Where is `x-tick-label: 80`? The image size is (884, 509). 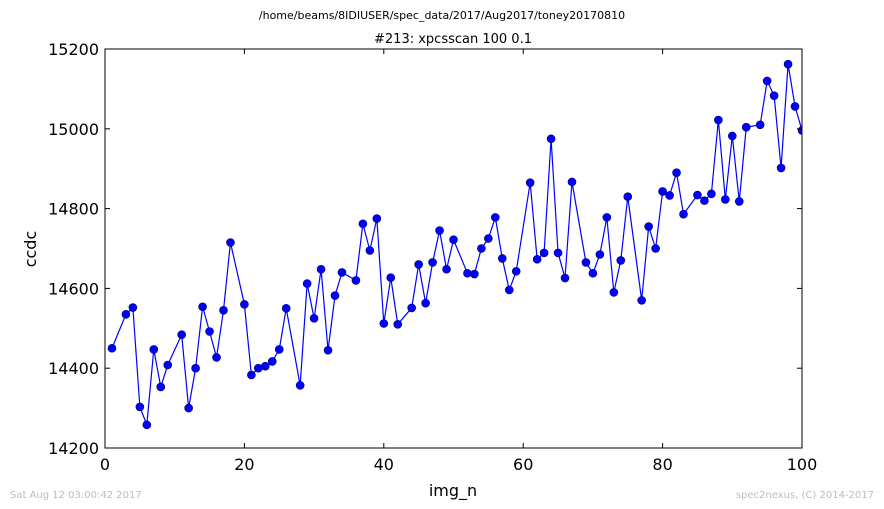
x-tick-label: 80 is located at coordinates (662, 464).